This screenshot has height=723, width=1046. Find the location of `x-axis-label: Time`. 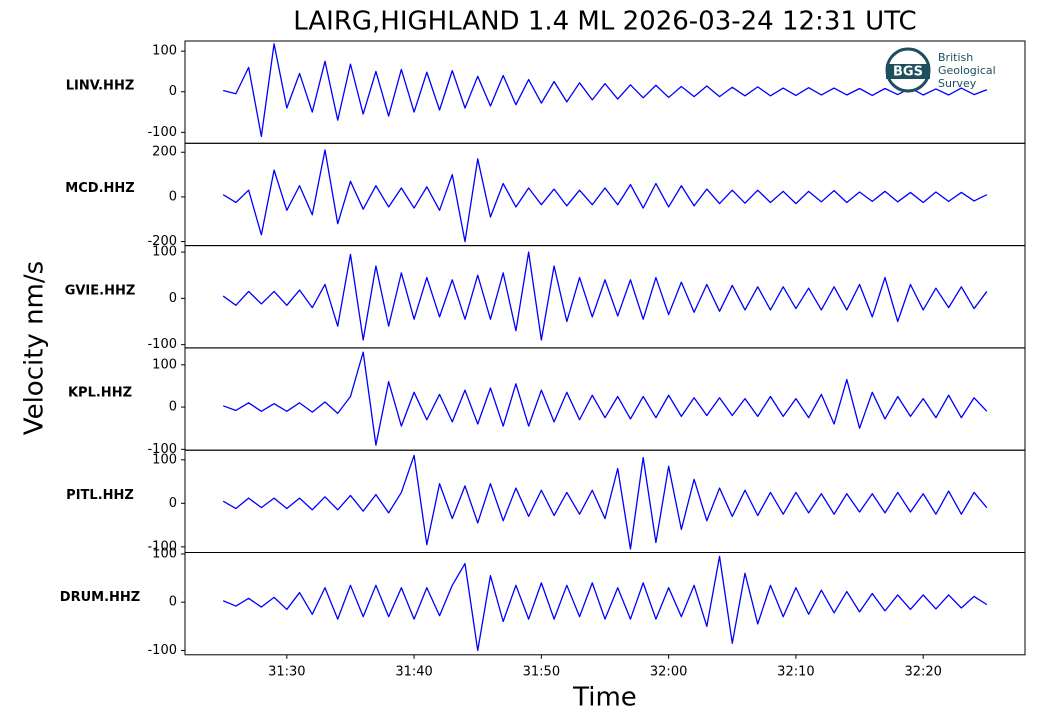

x-axis-label: Time is located at coordinates (604, 698).